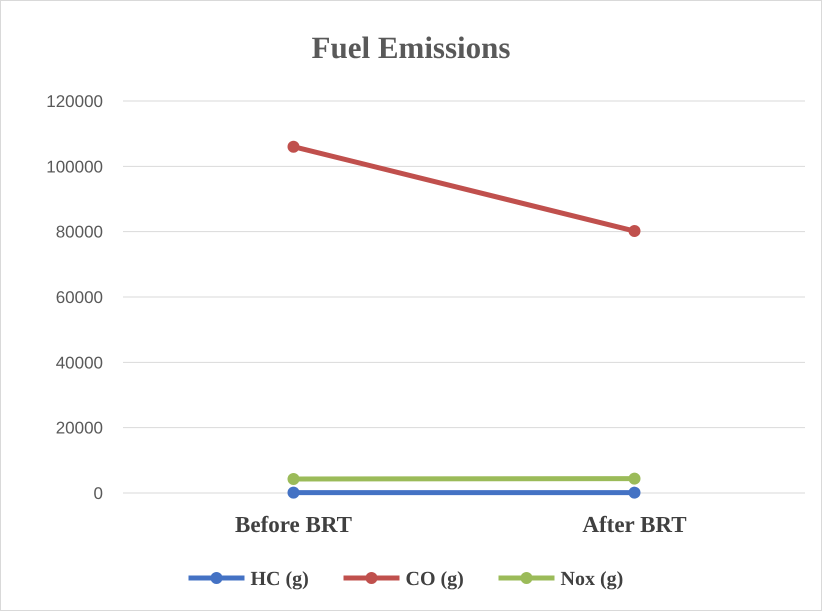  Describe the element at coordinates (435, 579) in the screenshot. I see `legend-label: CO (g)` at that location.